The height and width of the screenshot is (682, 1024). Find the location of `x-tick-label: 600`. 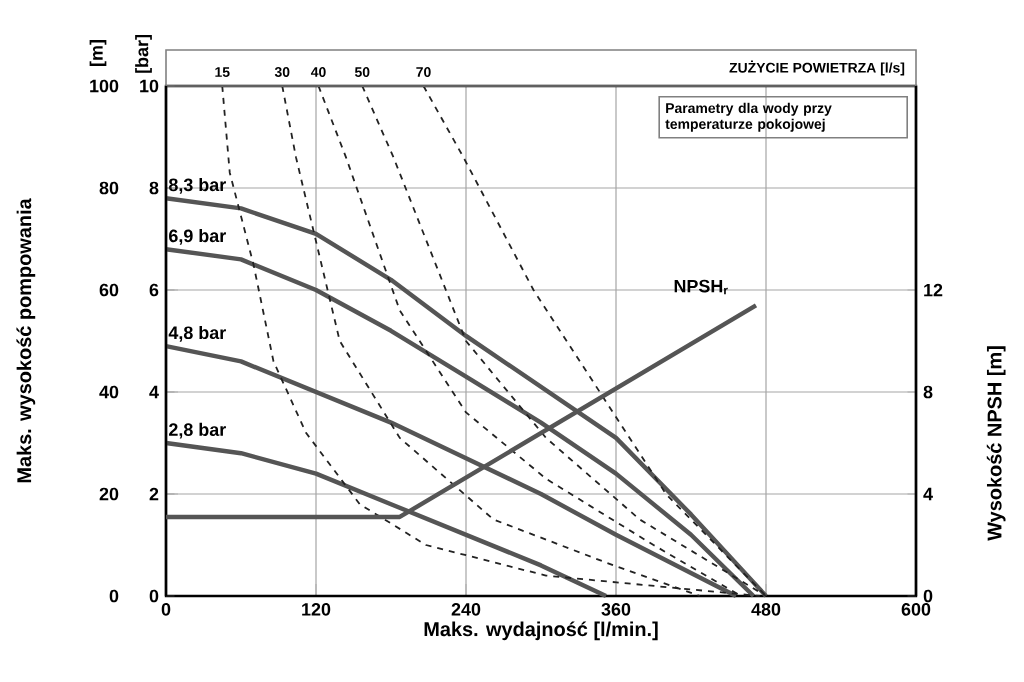

x-tick-label: 600 is located at coordinates (916, 609).